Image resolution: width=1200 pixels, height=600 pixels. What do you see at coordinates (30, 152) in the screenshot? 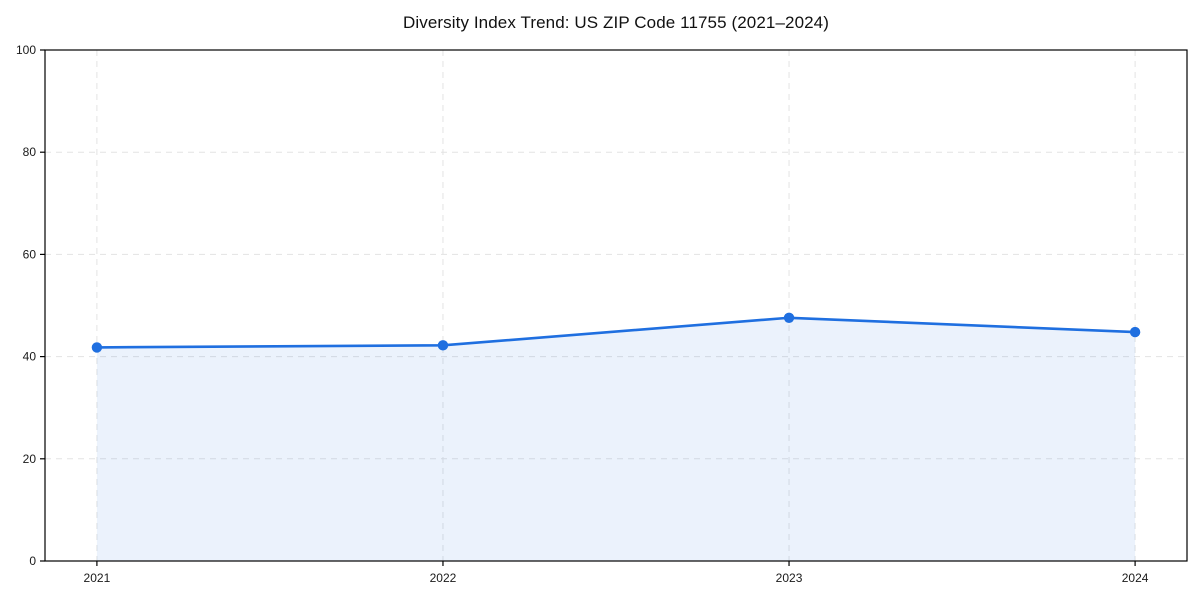
I see `y-tick-label: 80` at bounding box center [30, 152].